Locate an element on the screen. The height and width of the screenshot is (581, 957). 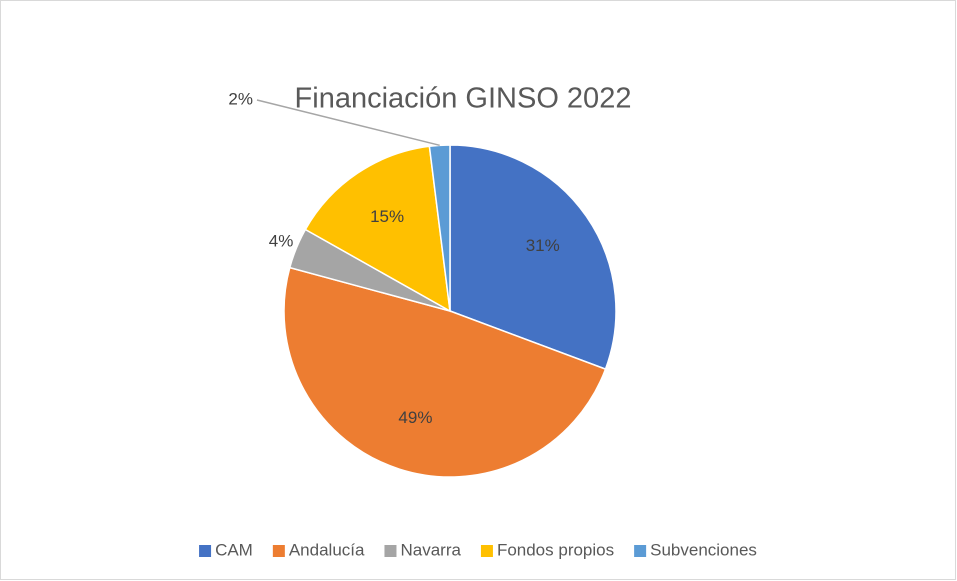
legend-label: Andalucía is located at coordinates (327, 549).